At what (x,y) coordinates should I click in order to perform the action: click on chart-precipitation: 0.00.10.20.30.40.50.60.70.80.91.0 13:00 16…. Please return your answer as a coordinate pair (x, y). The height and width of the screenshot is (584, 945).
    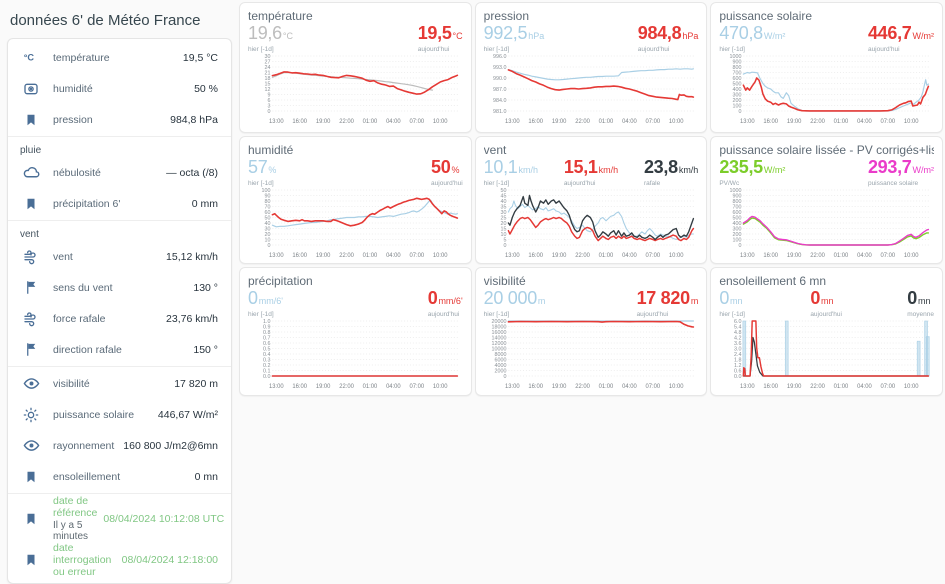
    Looking at the image, I should click on (355, 356).